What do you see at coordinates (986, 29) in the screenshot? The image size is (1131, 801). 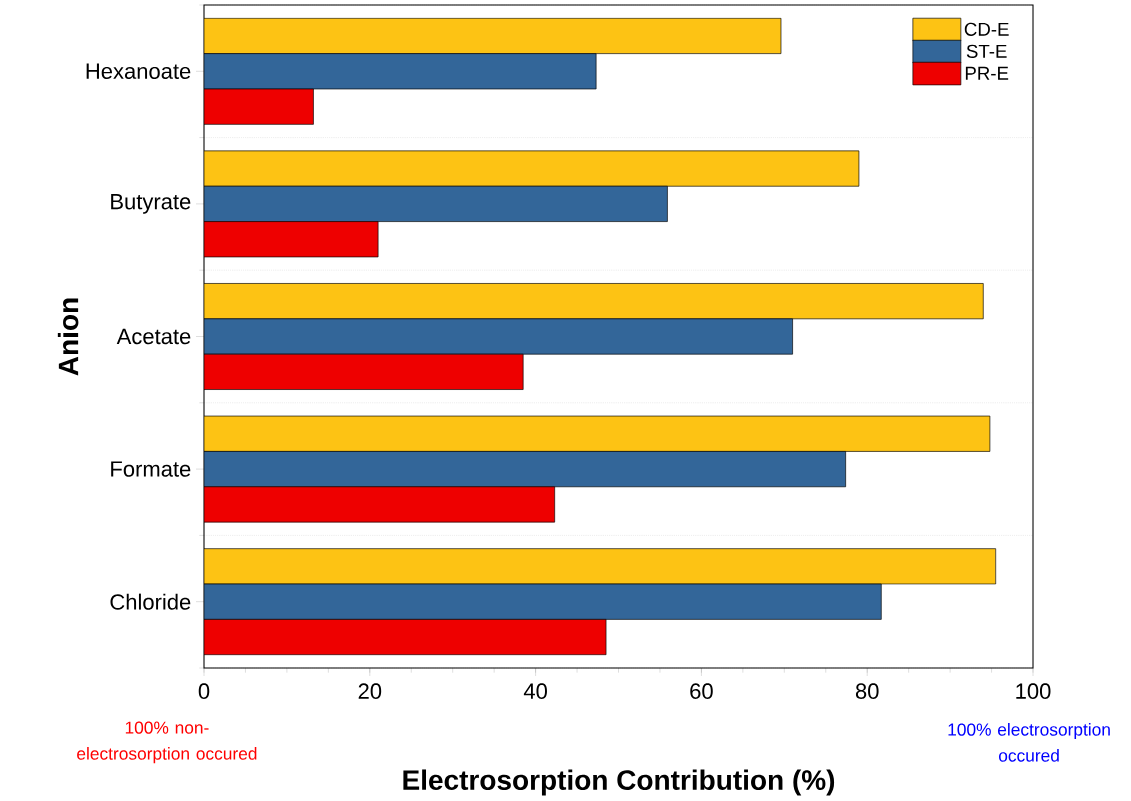 I see `legend-label: CD-E` at bounding box center [986, 29].